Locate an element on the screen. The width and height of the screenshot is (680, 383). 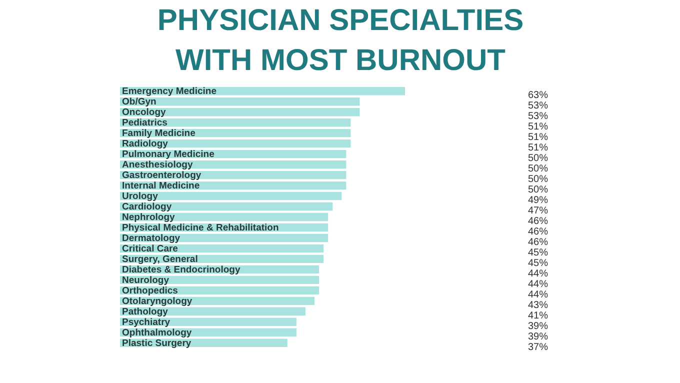
data-label: 43% is located at coordinates (538, 305).